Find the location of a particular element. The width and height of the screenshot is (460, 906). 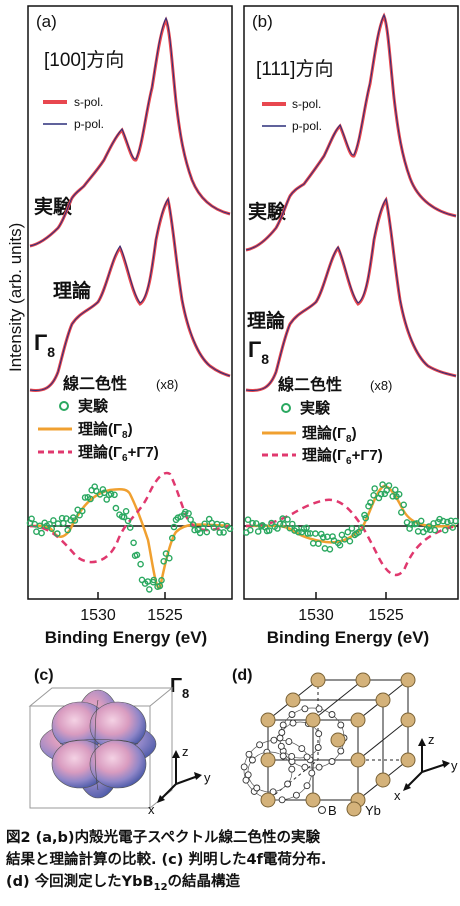

axis-y-label-d: y is located at coordinates (454, 765).